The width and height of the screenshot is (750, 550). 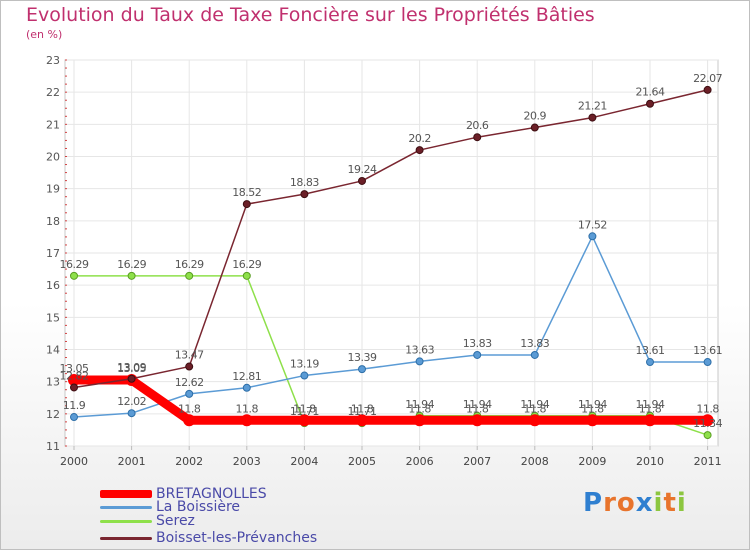 I want to click on data-label-boisset: 13.09, so click(x=131, y=367).